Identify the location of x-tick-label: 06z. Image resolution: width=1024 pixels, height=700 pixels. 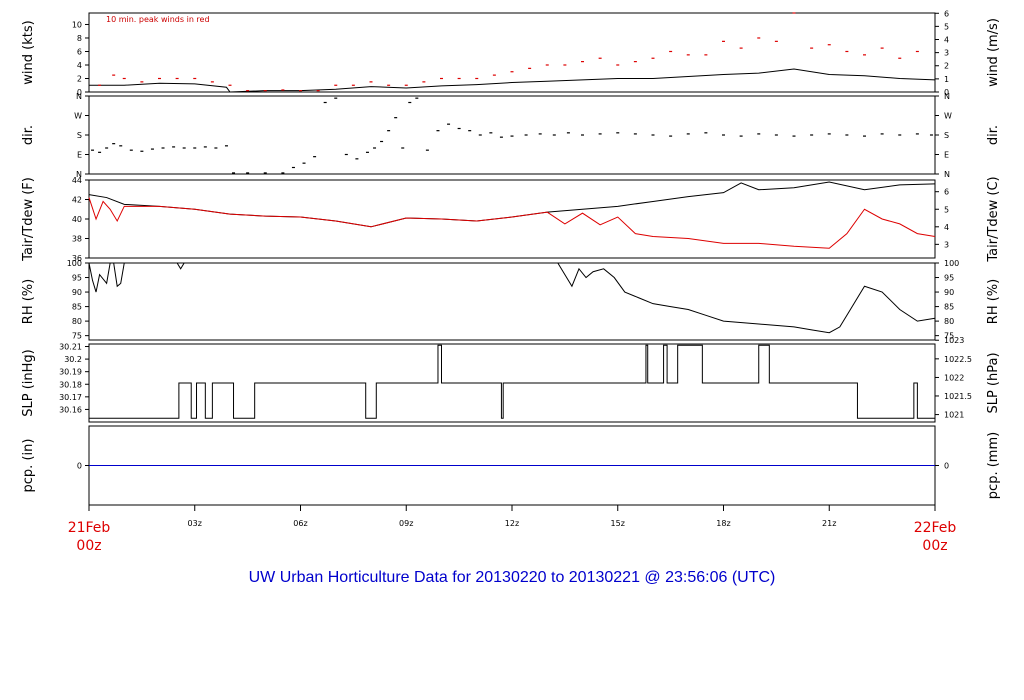
(300, 523).